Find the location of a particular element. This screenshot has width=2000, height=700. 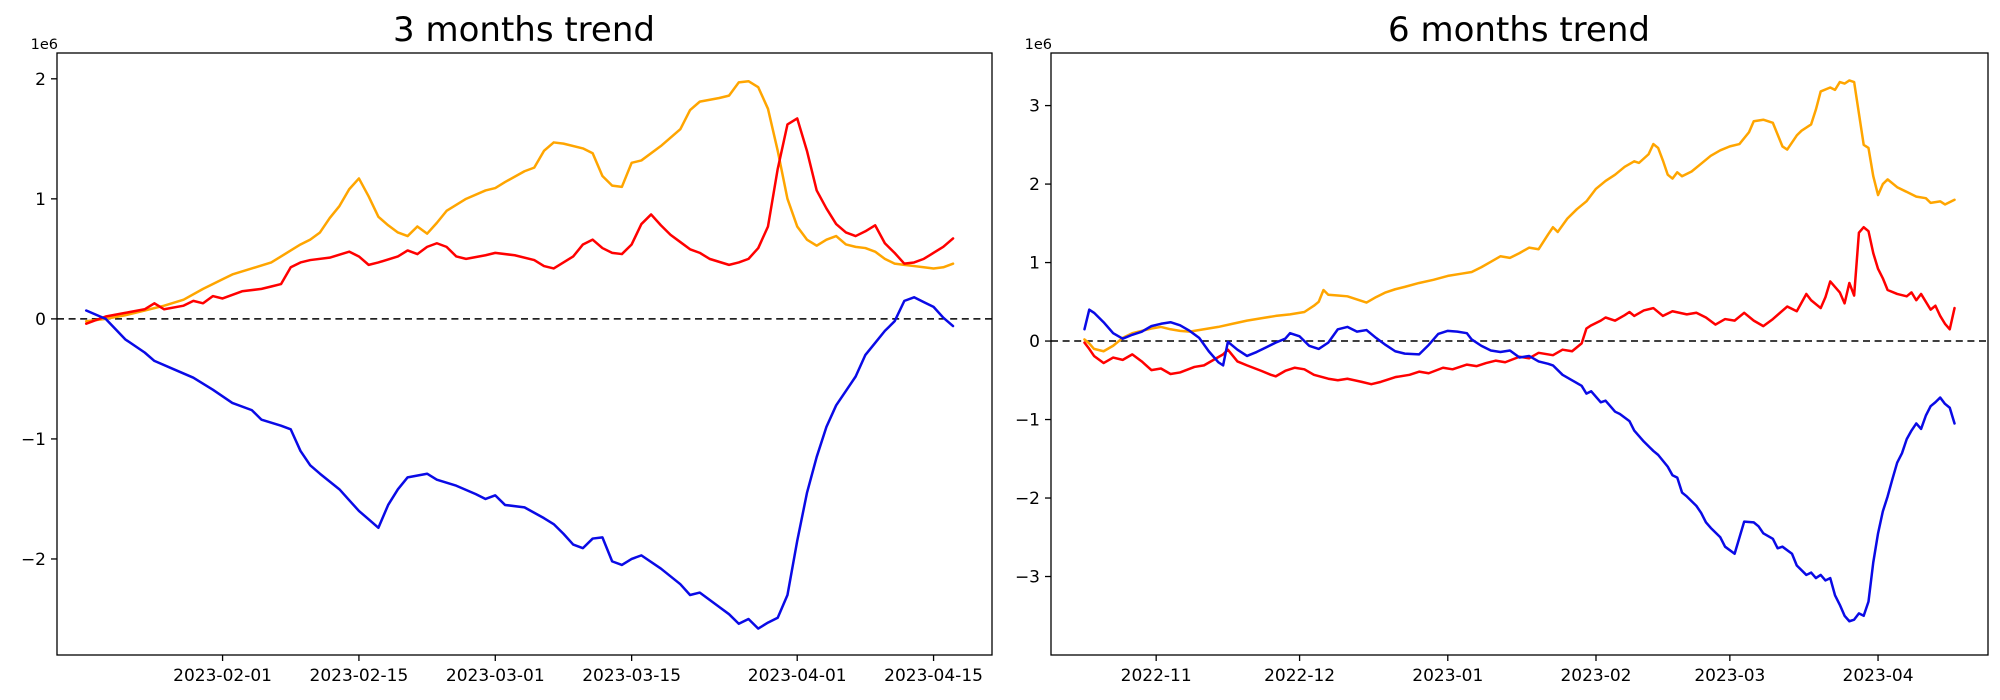

x-tick-label: 2023-03 is located at coordinates (1729, 676).